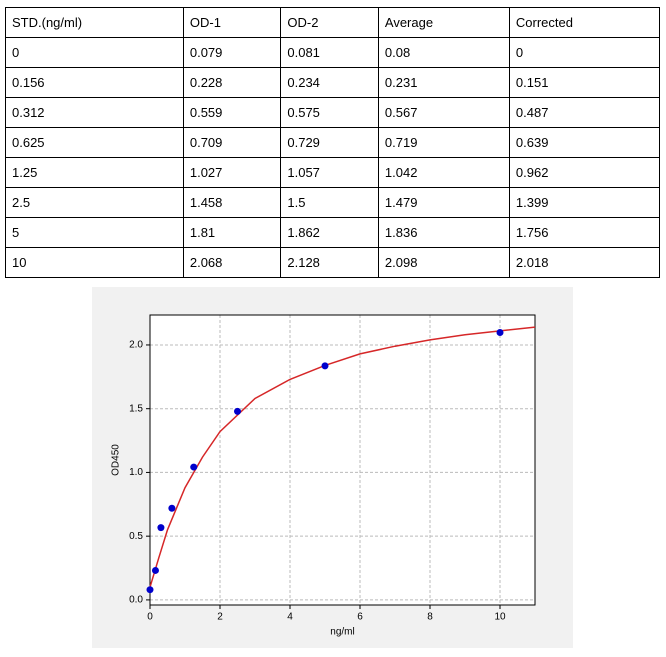  What do you see at coordinates (232, 172) in the screenshot?
I see `table-cell: 1.027` at bounding box center [232, 172].